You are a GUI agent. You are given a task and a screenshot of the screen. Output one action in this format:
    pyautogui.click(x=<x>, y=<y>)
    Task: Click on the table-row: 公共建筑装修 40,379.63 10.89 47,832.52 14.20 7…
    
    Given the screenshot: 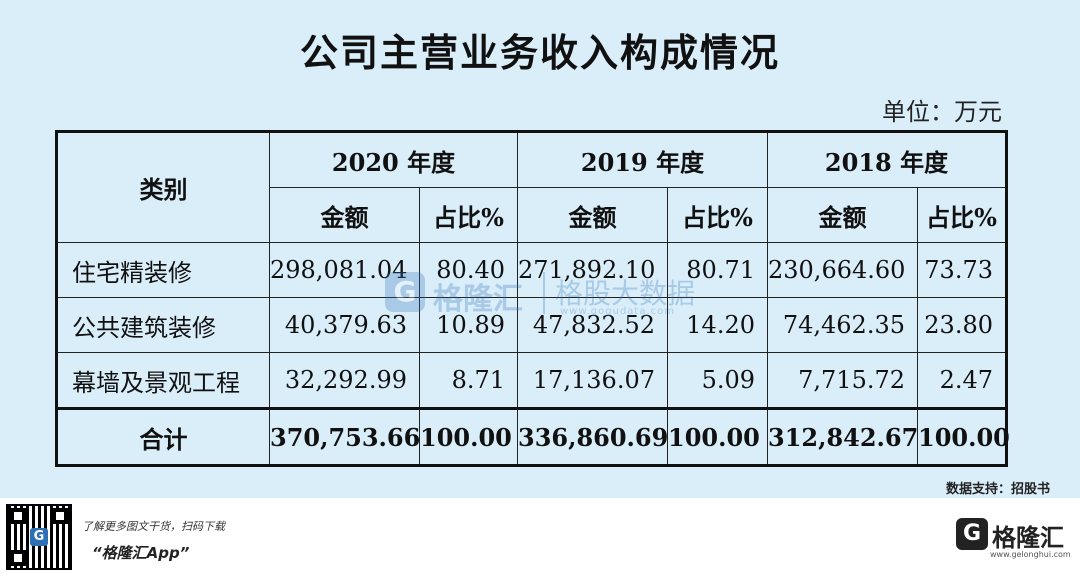 What is the action you would take?
    pyautogui.click(x=531, y=325)
    